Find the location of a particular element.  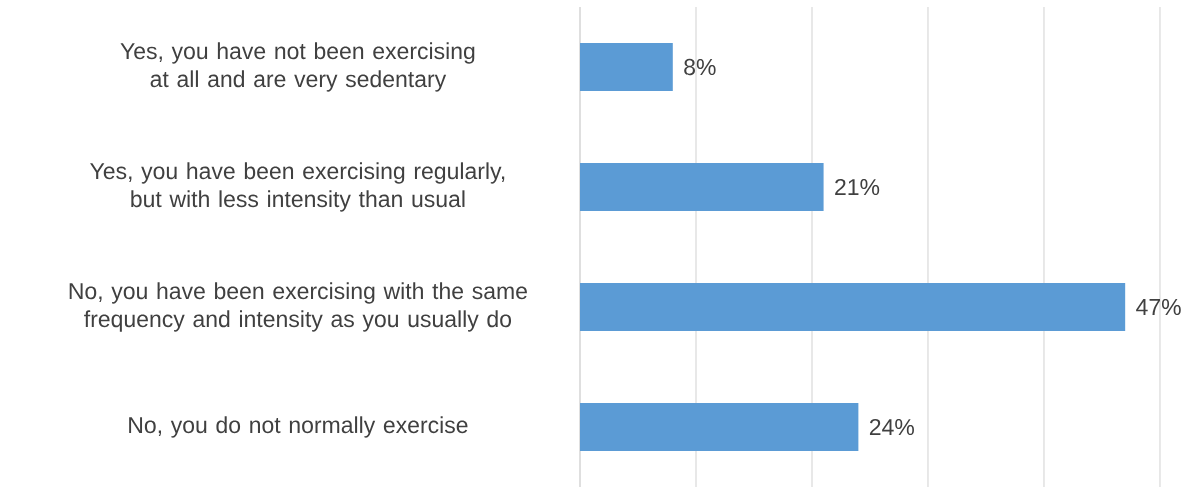

data-label: 8% is located at coordinates (700, 67).